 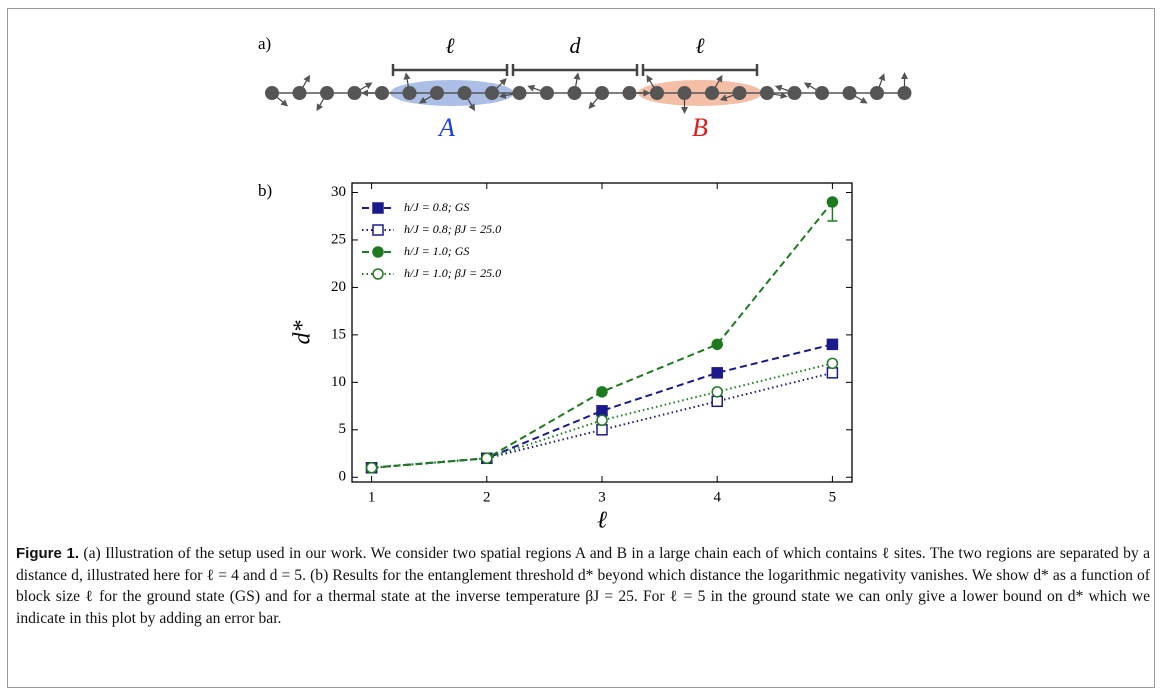 What do you see at coordinates (452, 229) in the screenshot?
I see `legend-label: h/J = 0.8; βJ = 25.0` at bounding box center [452, 229].